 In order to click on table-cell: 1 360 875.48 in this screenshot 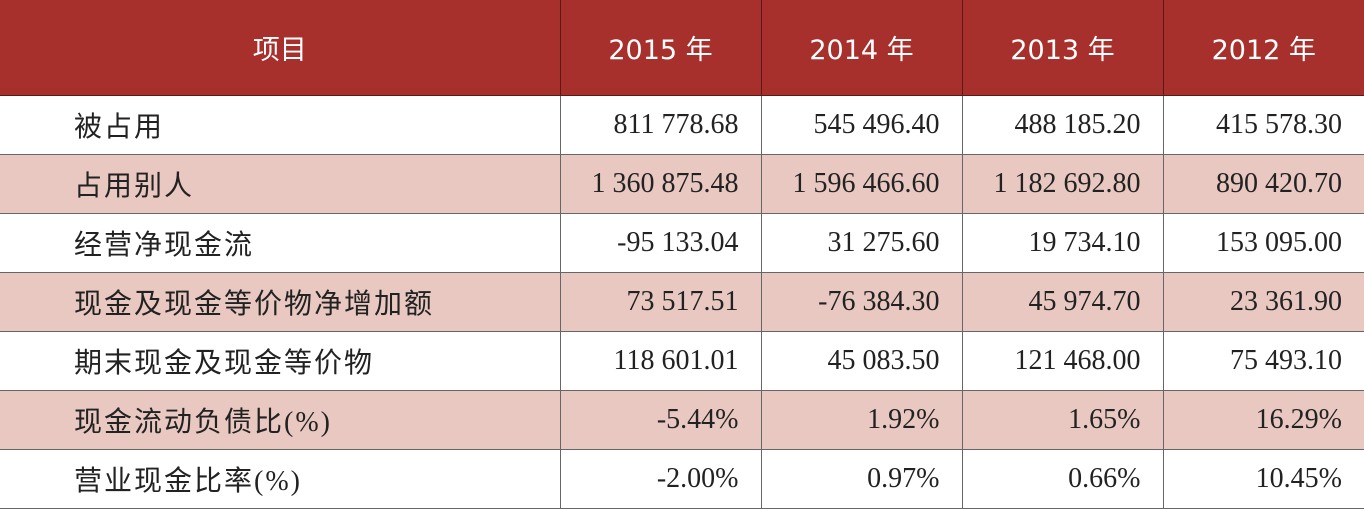, I will do `click(660, 184)`.